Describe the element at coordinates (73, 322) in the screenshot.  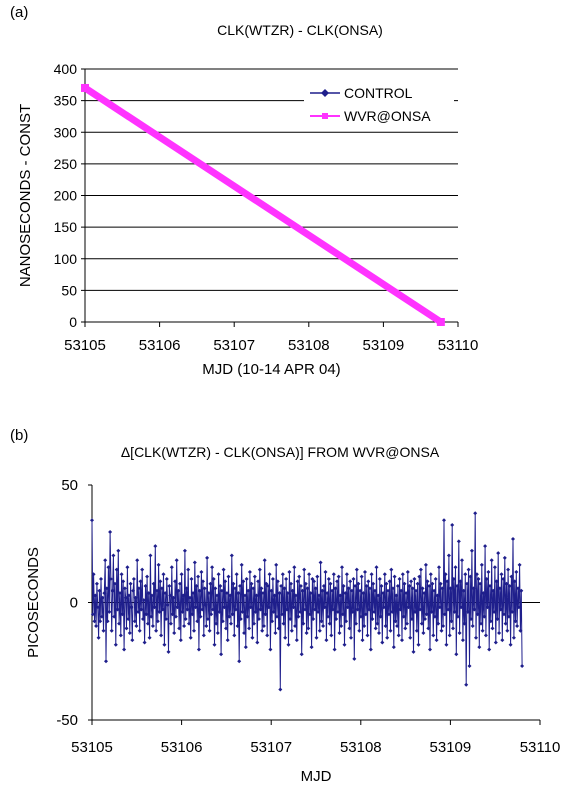
I see `y-tick-label-a: 0` at that location.